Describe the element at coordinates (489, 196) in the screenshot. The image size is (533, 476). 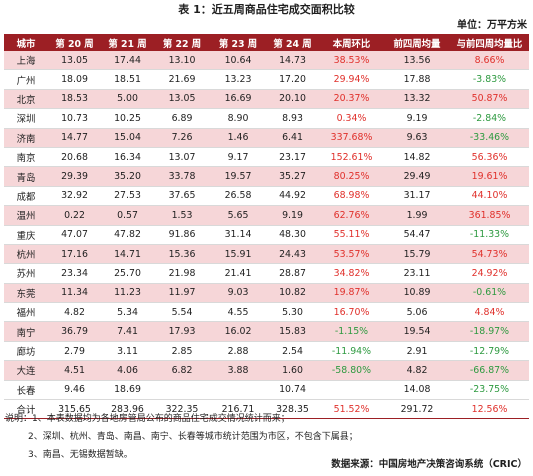
I see `vs-four-week-average-cell: 44.10%` at that location.